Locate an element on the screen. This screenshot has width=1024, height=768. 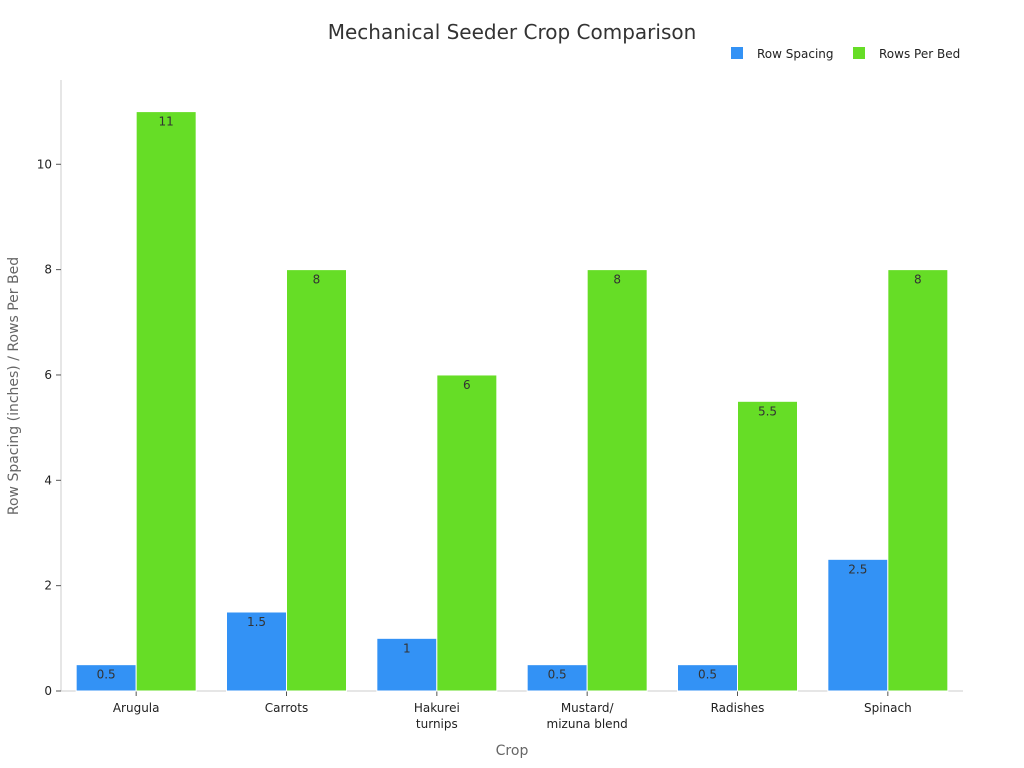
legend-label: Rows Per Bed is located at coordinates (919, 54).